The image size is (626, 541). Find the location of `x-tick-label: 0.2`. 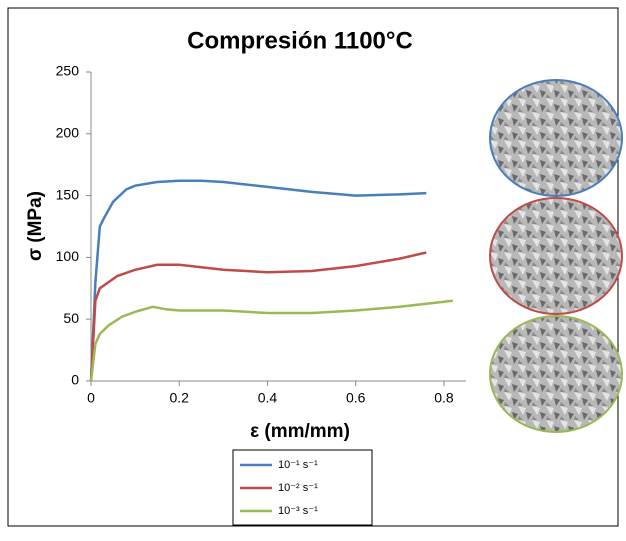

x-tick-label: 0.2 is located at coordinates (180, 398).